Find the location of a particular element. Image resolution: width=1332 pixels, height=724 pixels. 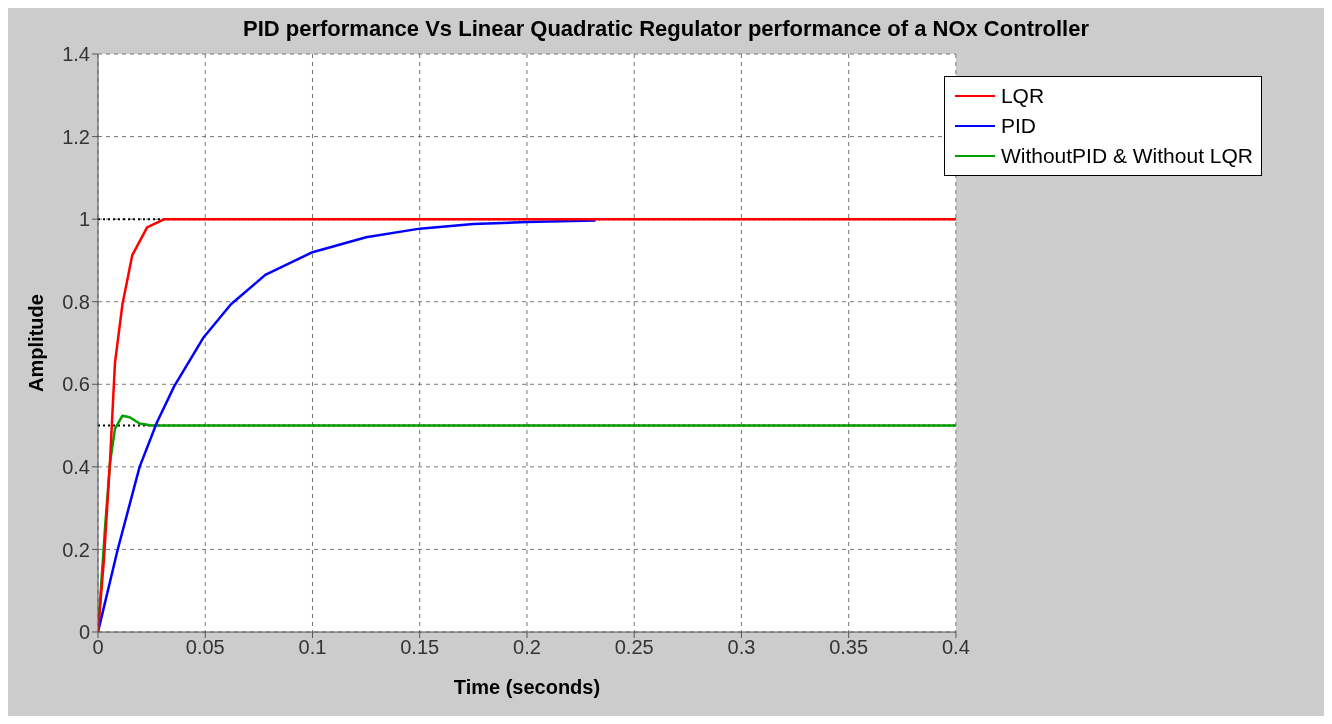

x-tick-label: 0.15 is located at coordinates (420, 647).